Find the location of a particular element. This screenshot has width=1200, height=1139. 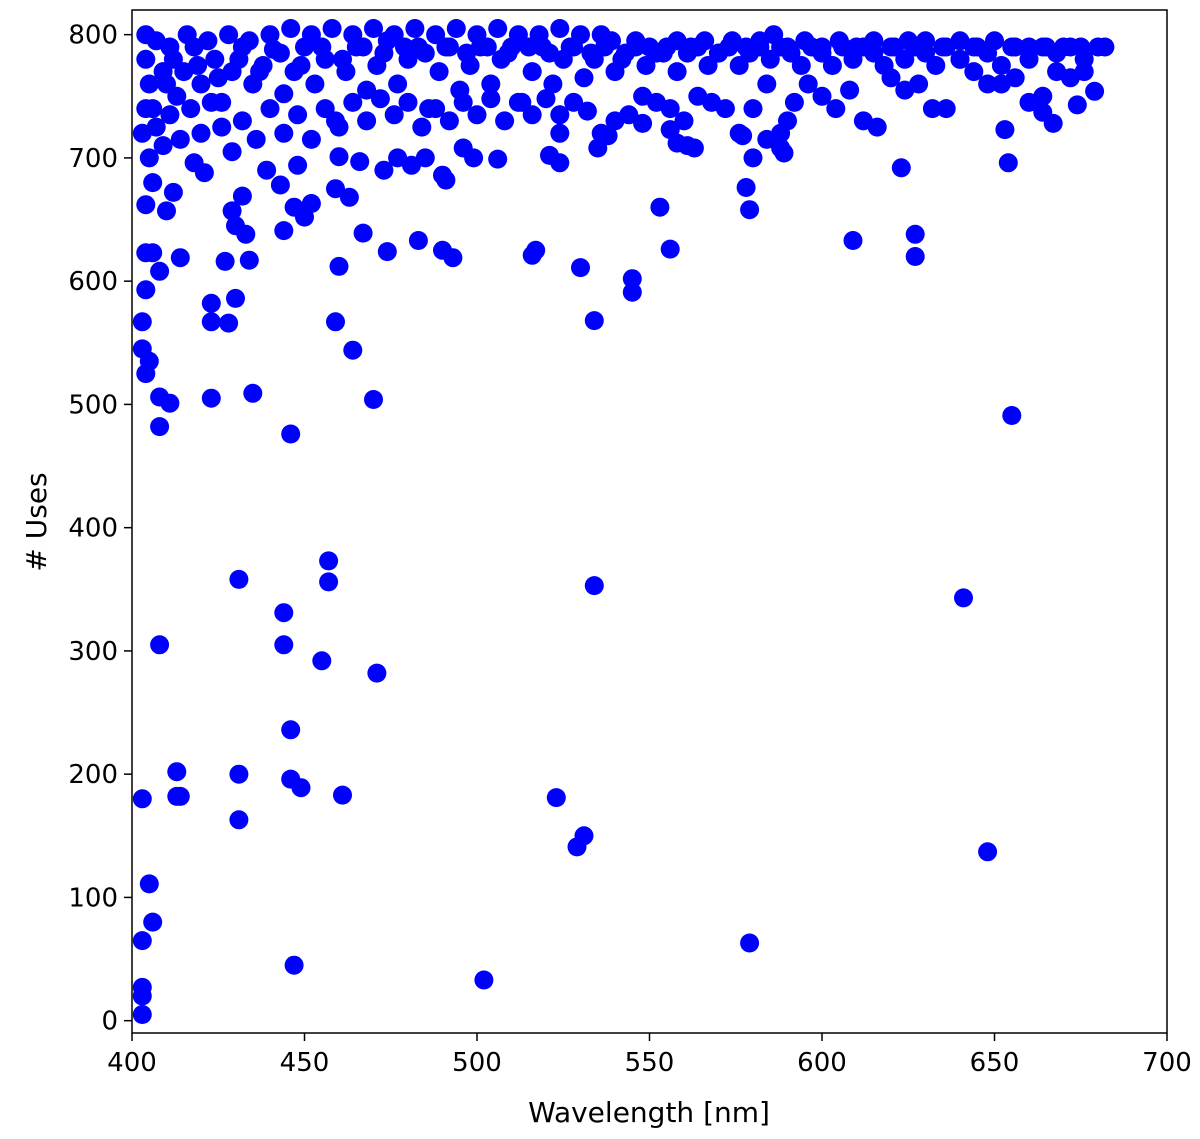

x-tick-label: 700 is located at coordinates (1167, 1063).